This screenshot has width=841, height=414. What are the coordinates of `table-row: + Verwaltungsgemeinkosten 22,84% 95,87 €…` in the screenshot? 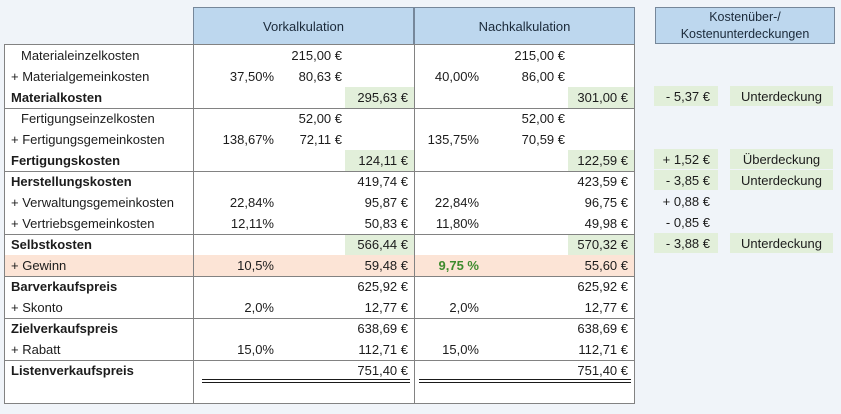 It's located at (319, 202).